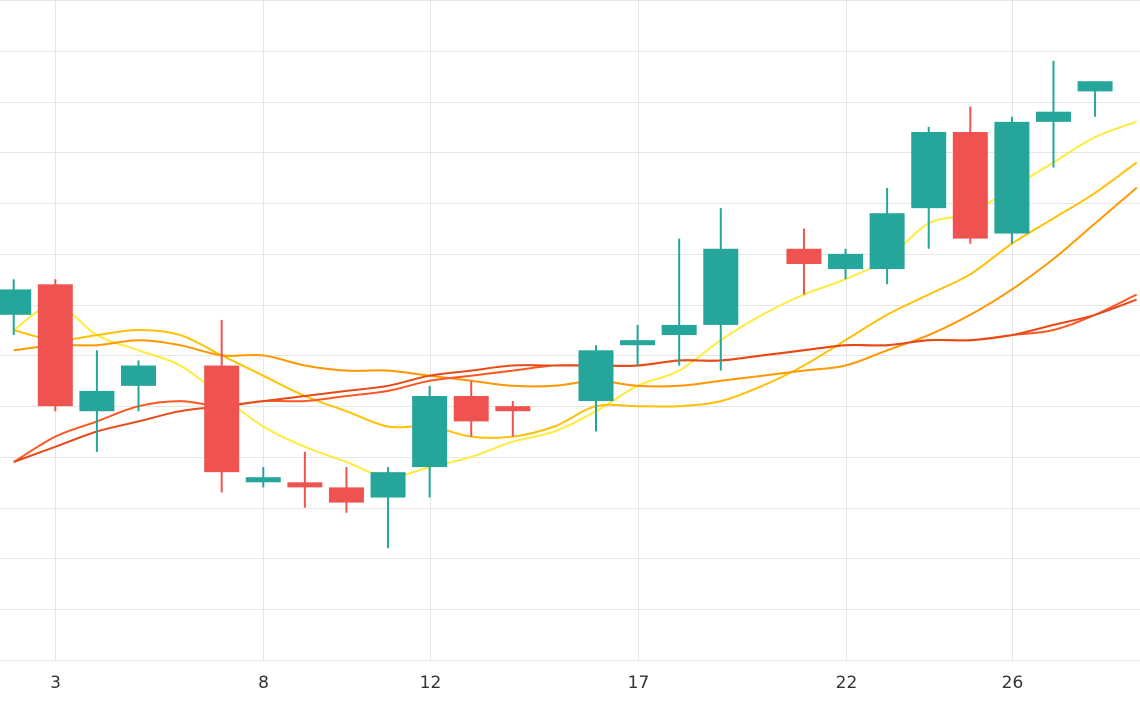 The height and width of the screenshot is (714, 1140). I want to click on x-tick-label: 3, so click(55, 683).